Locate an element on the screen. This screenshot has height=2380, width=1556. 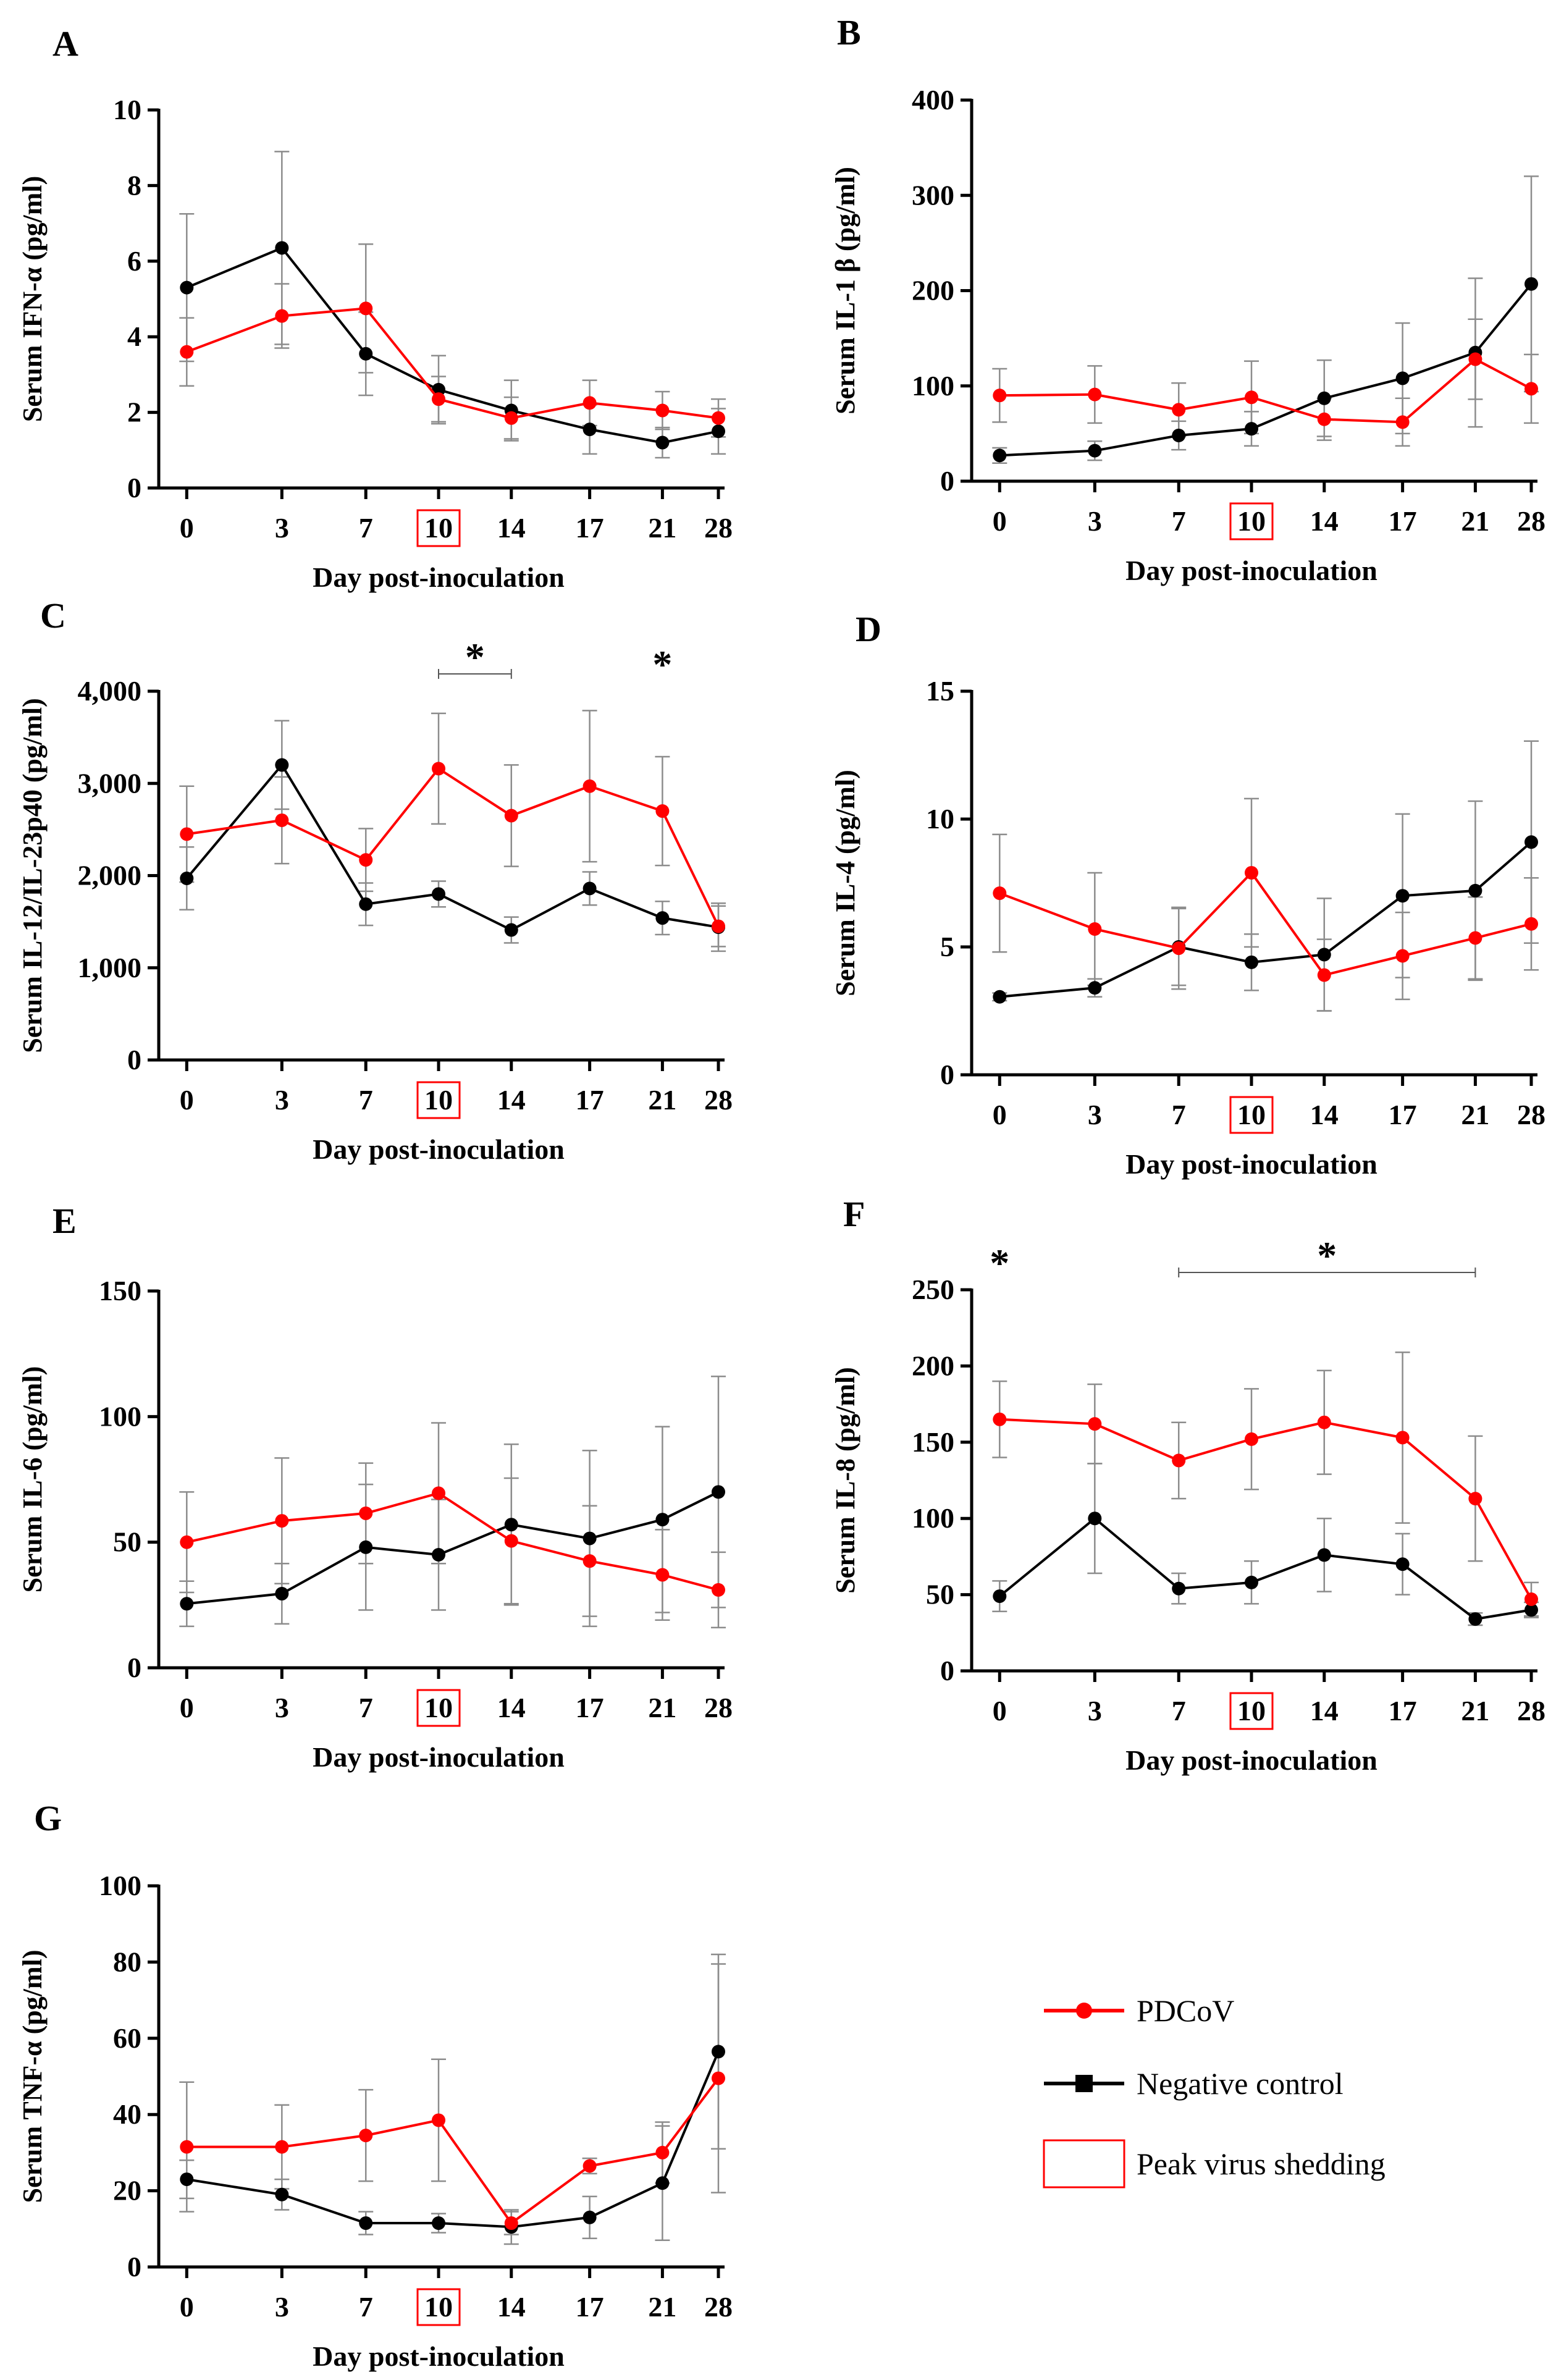
panel-d-y-tick-label: 10 is located at coordinates (940, 819).